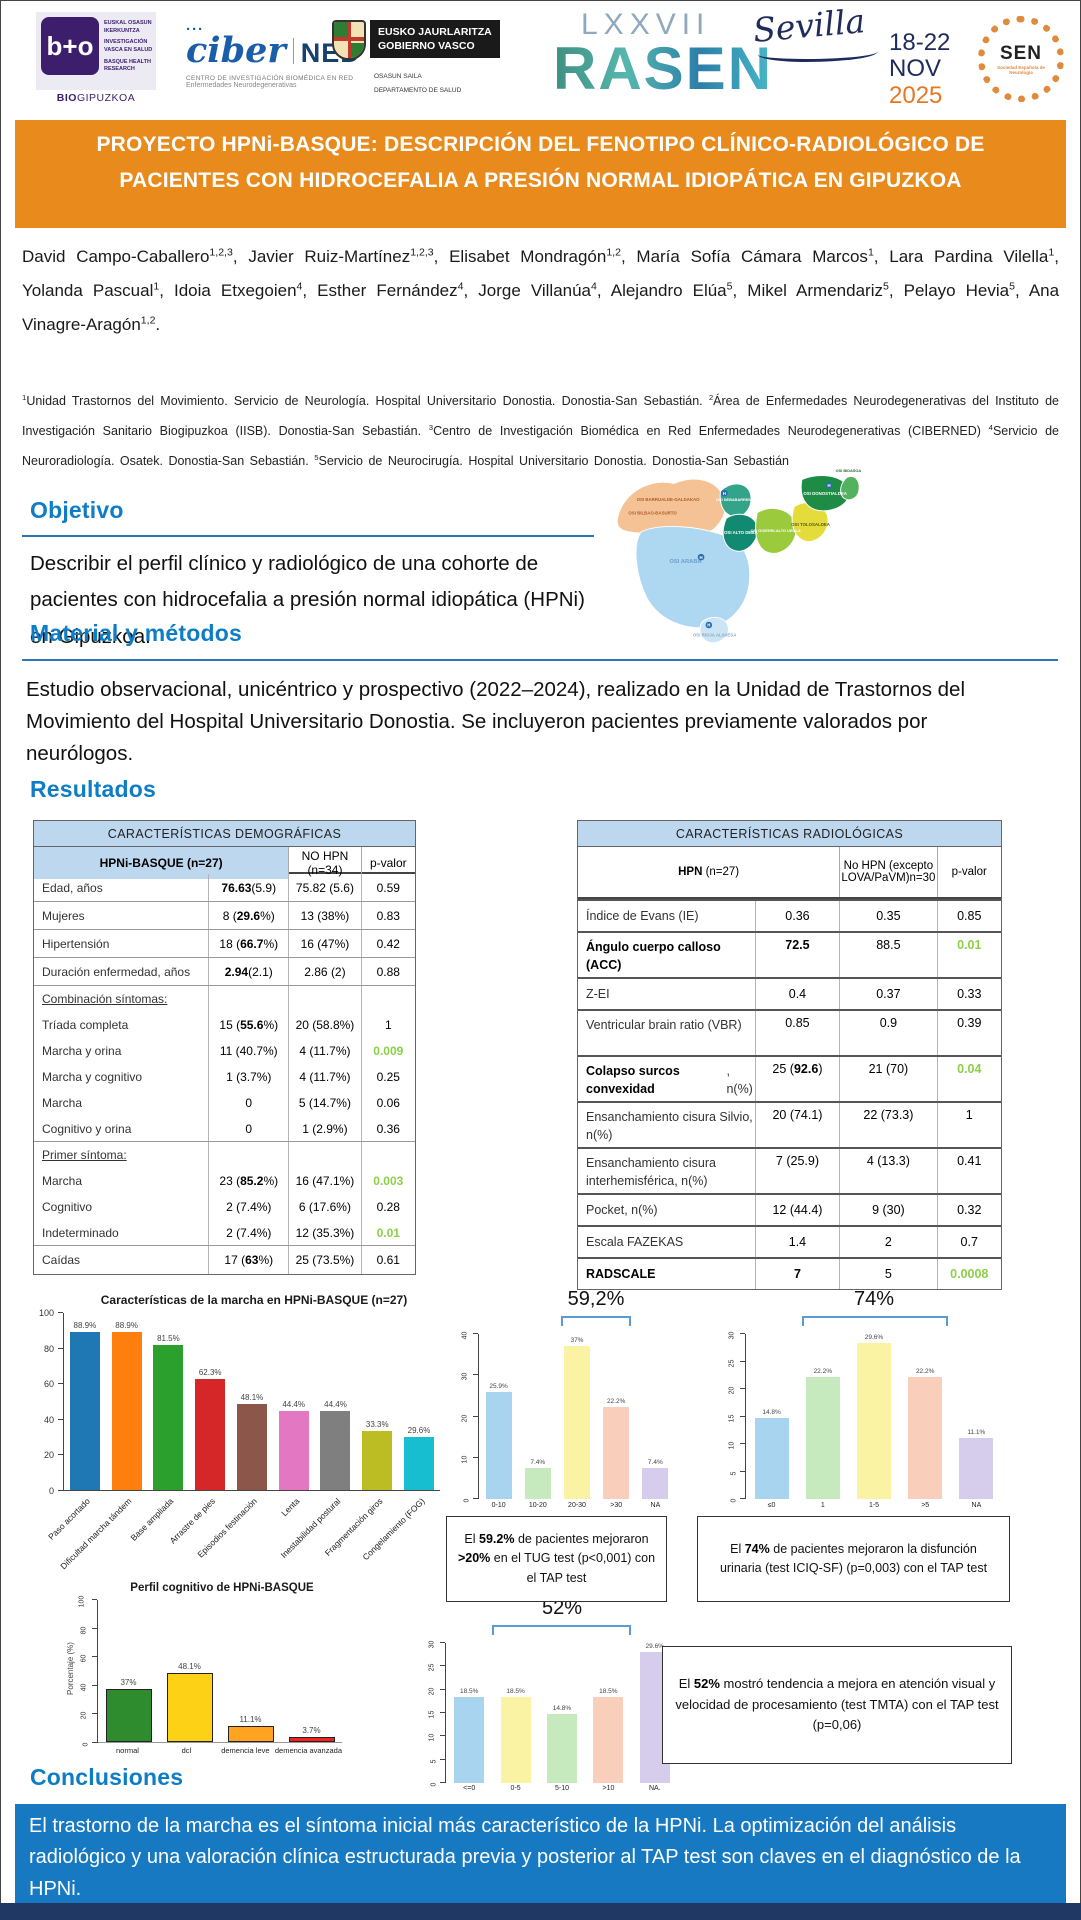 The image size is (1081, 1920). I want to click on y-tick-label: 20, so click(84, 1716).